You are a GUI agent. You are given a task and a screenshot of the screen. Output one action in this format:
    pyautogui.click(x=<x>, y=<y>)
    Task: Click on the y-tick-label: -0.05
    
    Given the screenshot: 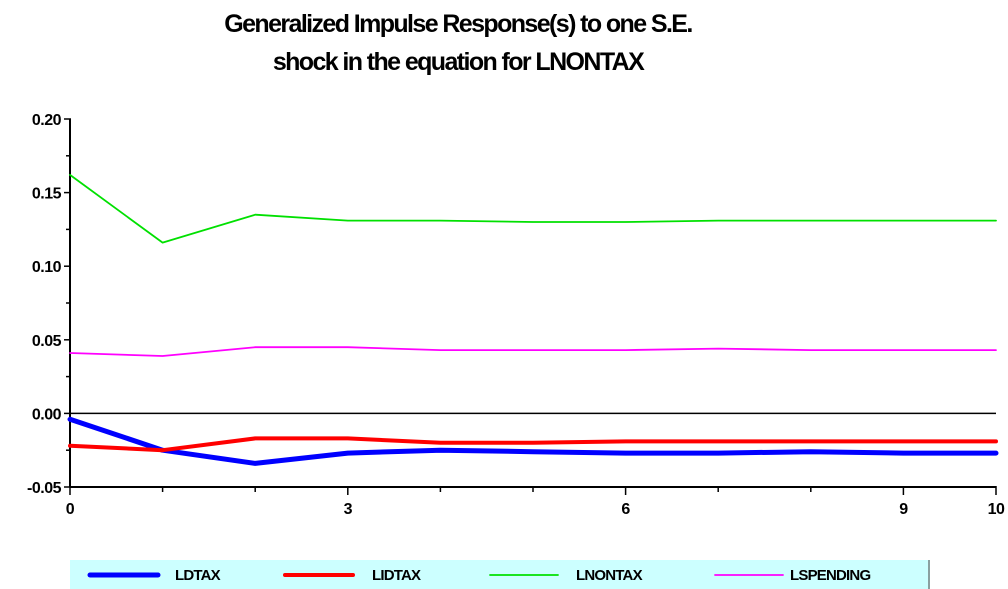 What is the action you would take?
    pyautogui.click(x=44, y=488)
    